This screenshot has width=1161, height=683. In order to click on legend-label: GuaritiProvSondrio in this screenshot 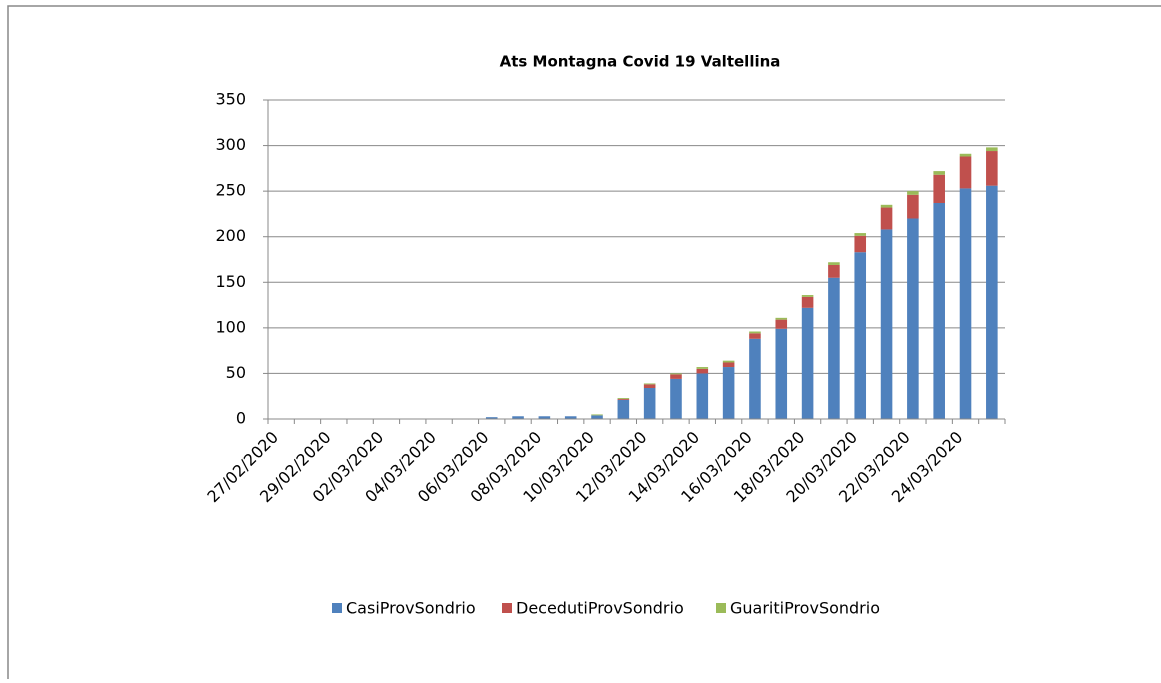, I will do `click(805, 608)`.